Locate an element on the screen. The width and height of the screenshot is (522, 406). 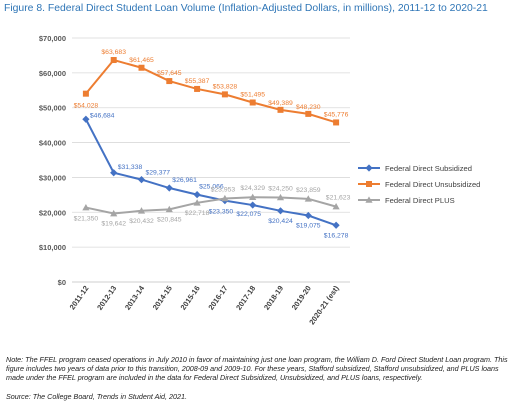
data-label: $46,684 is located at coordinates (102, 115).